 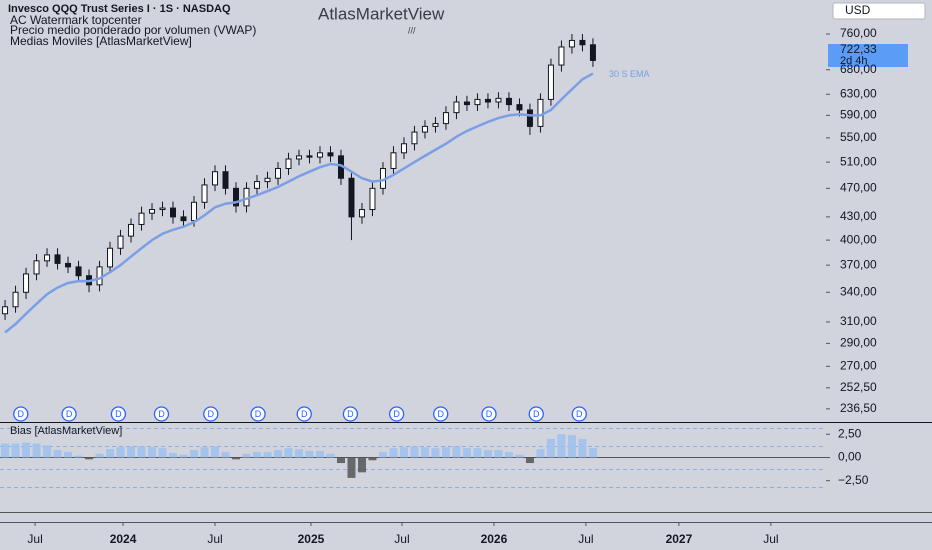 I want to click on bias-tick-label: −2,50, so click(x=853, y=480).